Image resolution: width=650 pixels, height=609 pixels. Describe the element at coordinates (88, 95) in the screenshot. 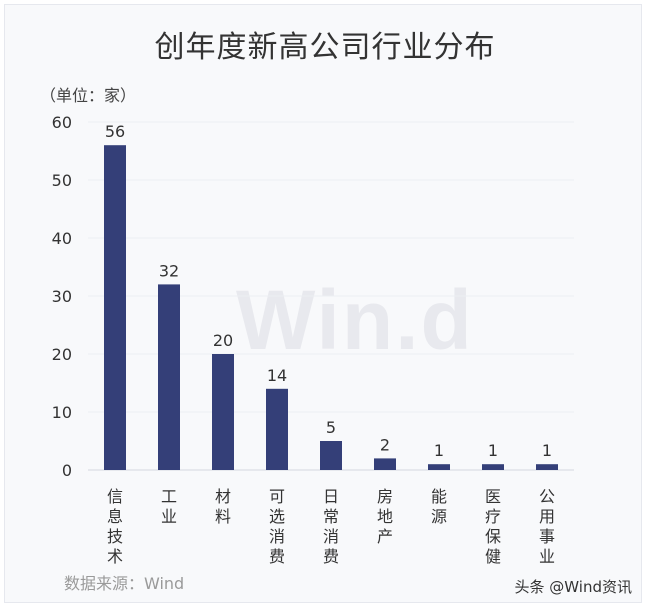

I see `unit-label: （单位：家）` at that location.